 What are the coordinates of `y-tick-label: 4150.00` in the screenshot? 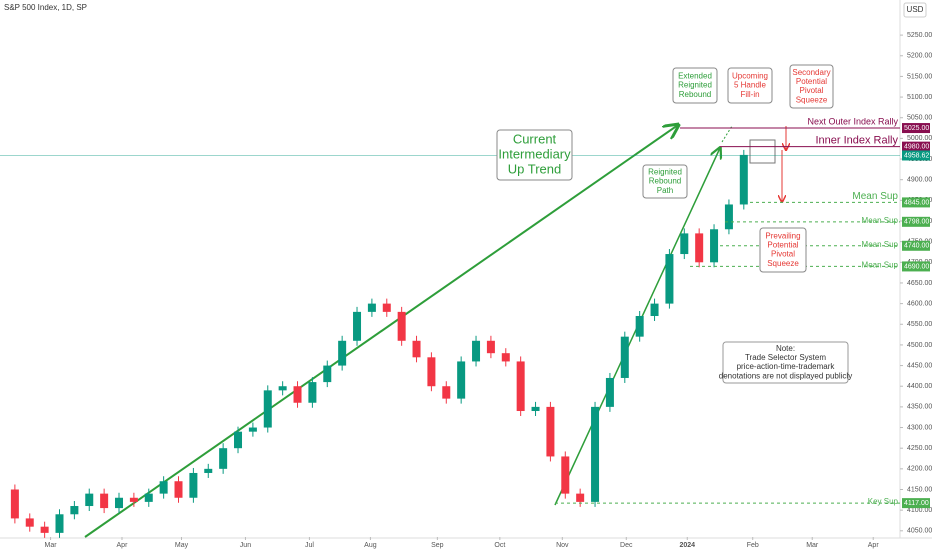 It's located at (919, 489).